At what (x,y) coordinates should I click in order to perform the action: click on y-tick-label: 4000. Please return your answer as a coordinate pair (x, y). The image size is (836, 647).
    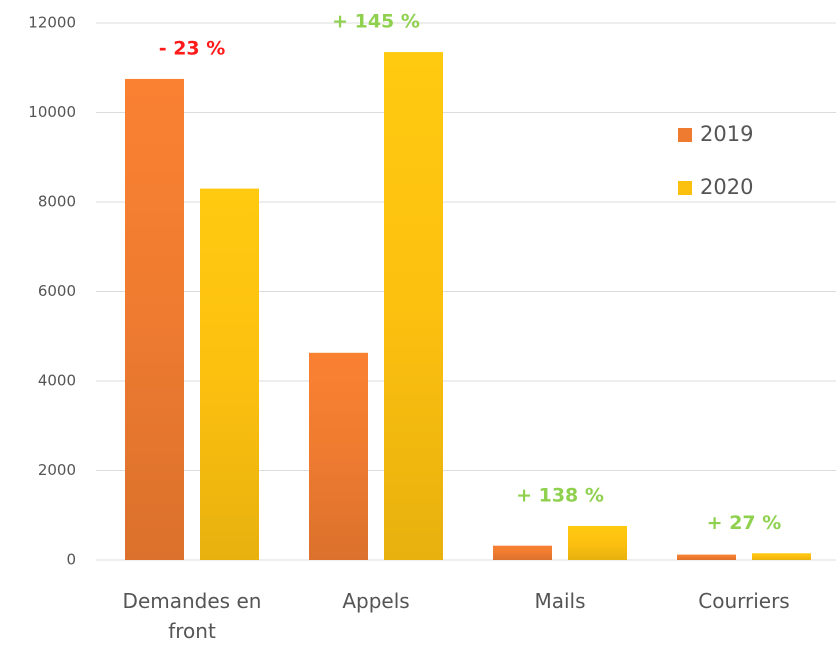
    Looking at the image, I should click on (57, 381).